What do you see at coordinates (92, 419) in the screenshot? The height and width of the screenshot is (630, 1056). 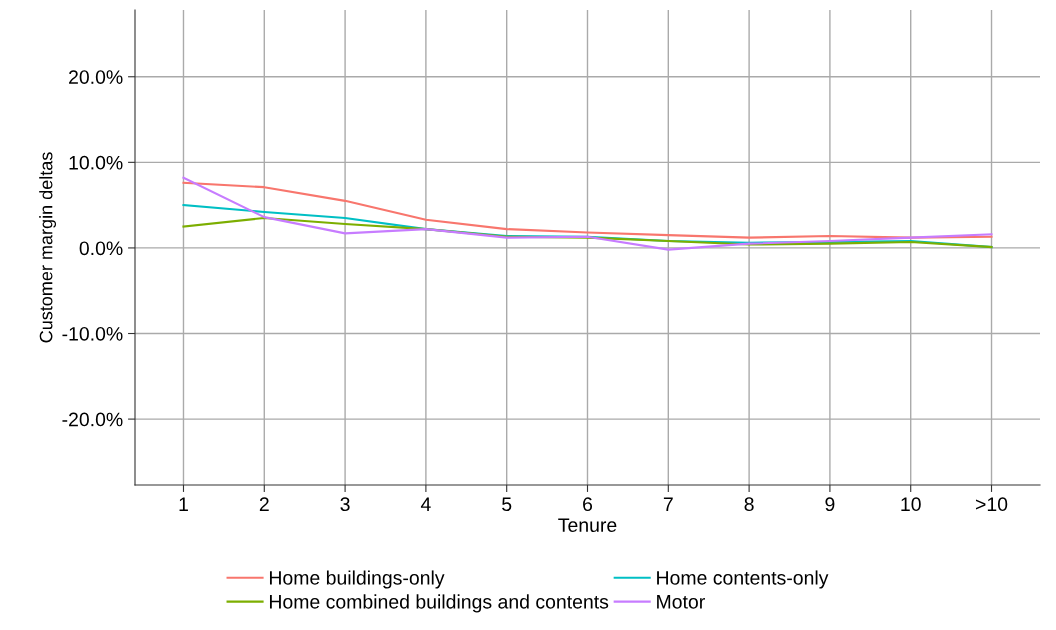 I see `y-tick-label: -20.0%` at bounding box center [92, 419].